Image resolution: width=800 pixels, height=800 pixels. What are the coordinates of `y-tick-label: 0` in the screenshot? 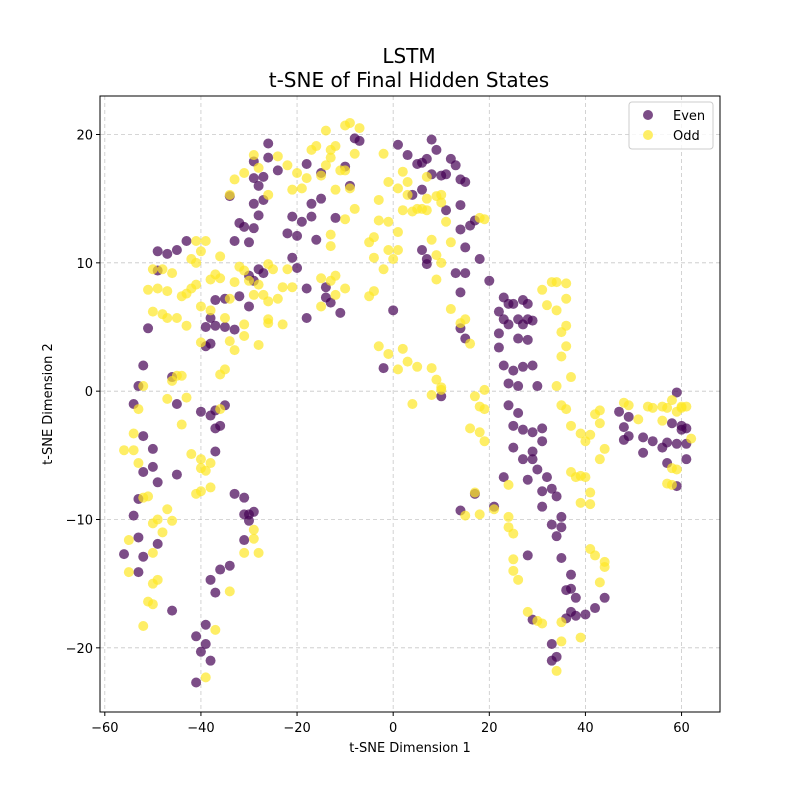 It's located at (89, 392).